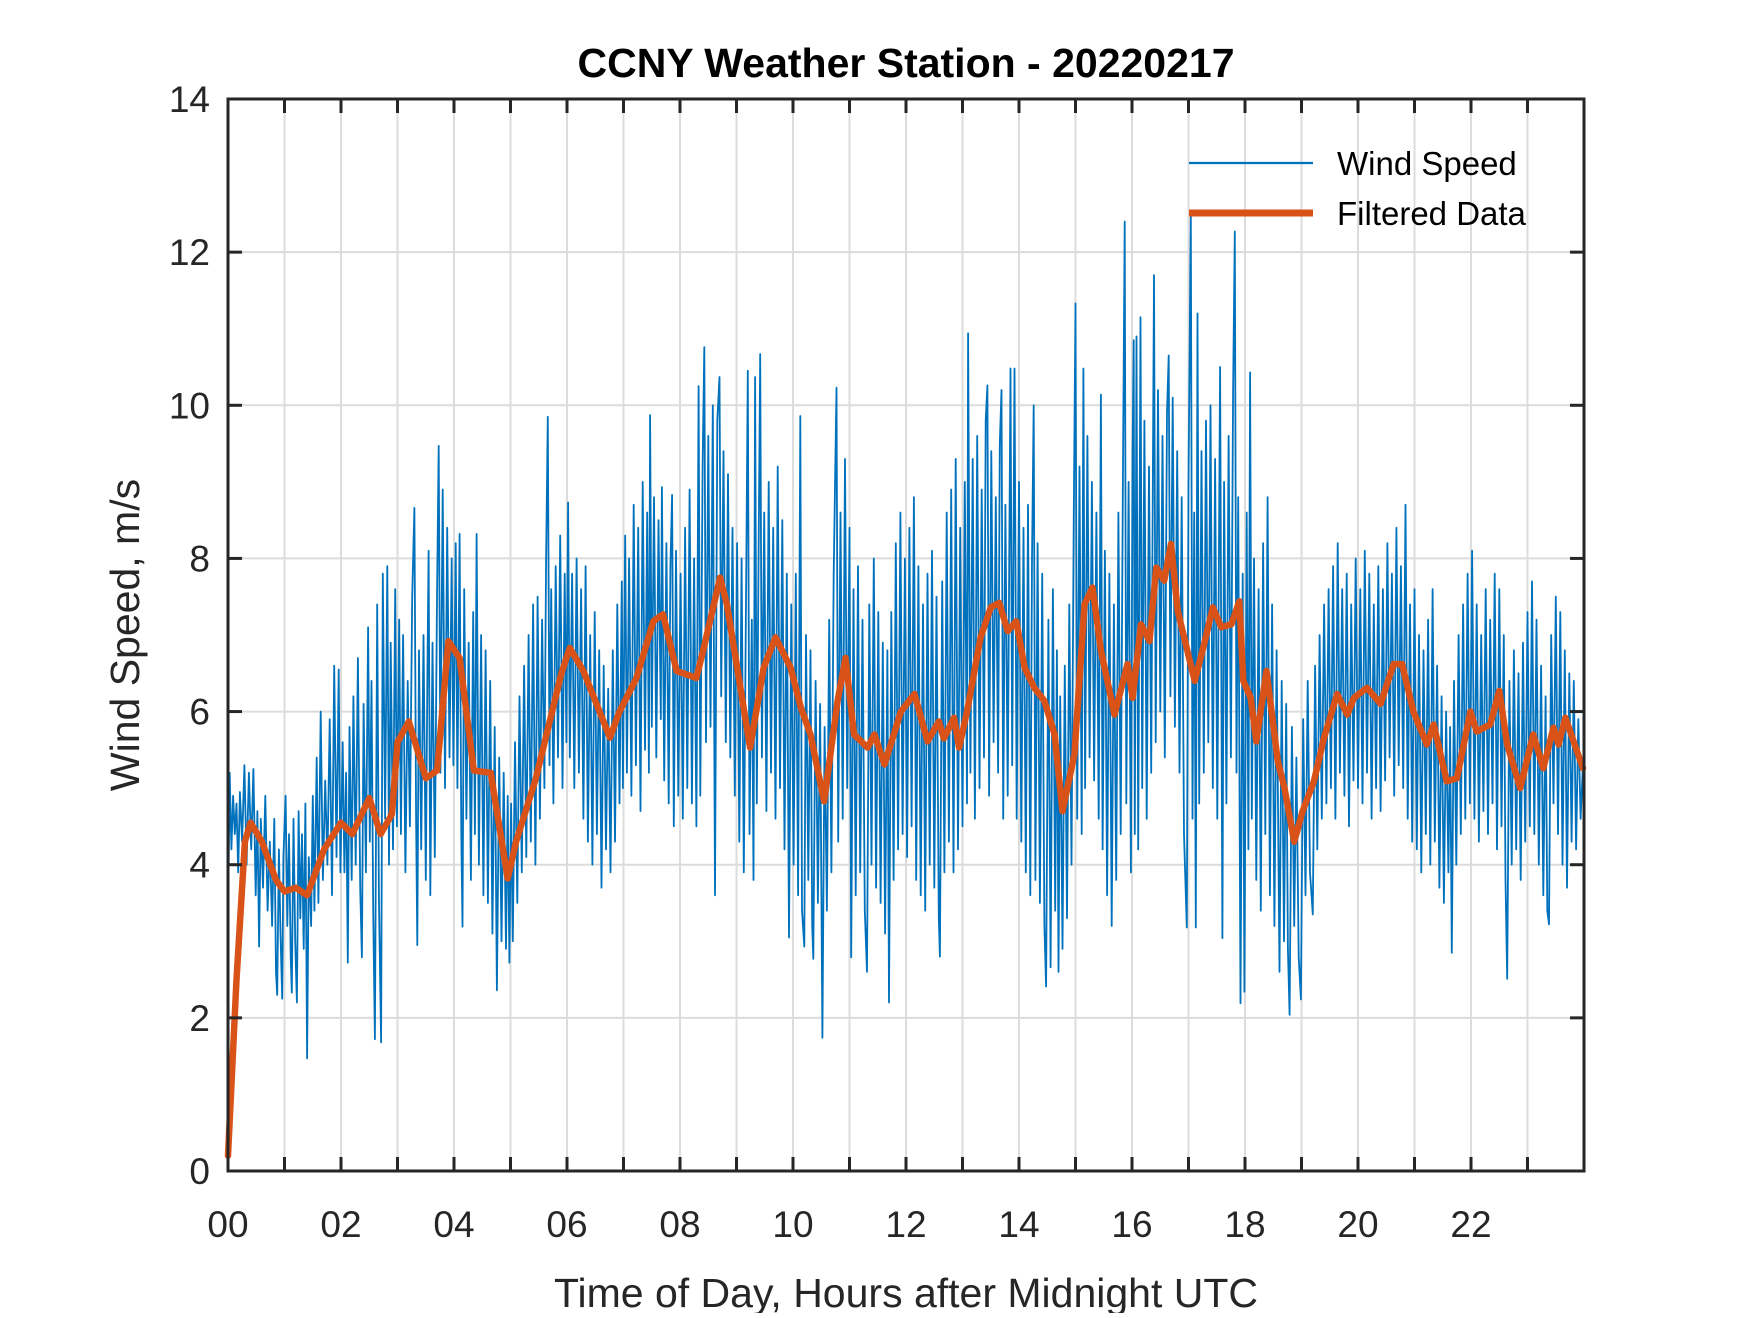 This screenshot has height=1318, width=1750. I want to click on x-tick-label: 16, so click(1131, 1224).